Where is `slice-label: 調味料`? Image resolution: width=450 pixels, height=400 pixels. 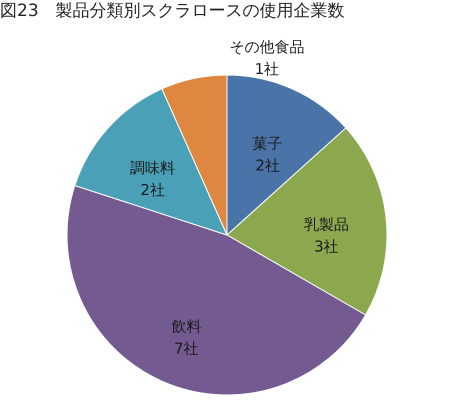
slice-label: 調味料 is located at coordinates (153, 168).